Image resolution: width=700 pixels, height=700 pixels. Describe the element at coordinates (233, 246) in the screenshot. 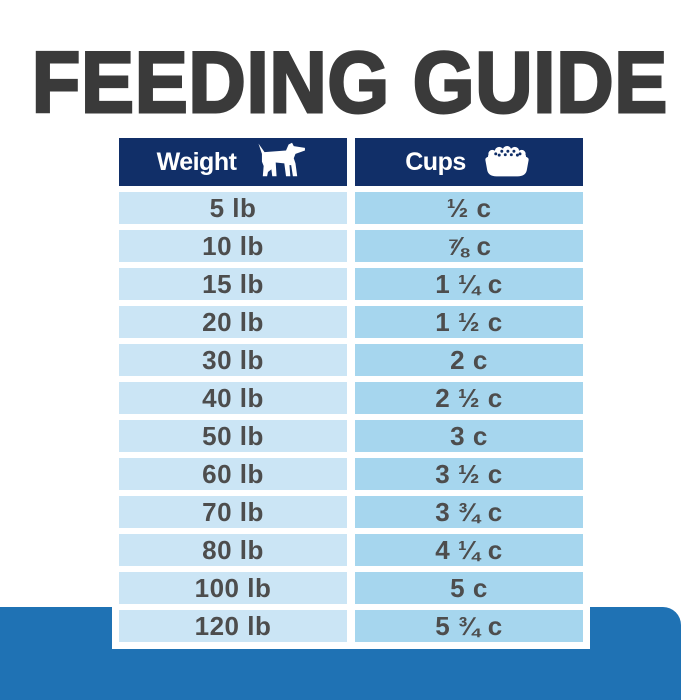

I see `weight-cell: 10 lb` at that location.